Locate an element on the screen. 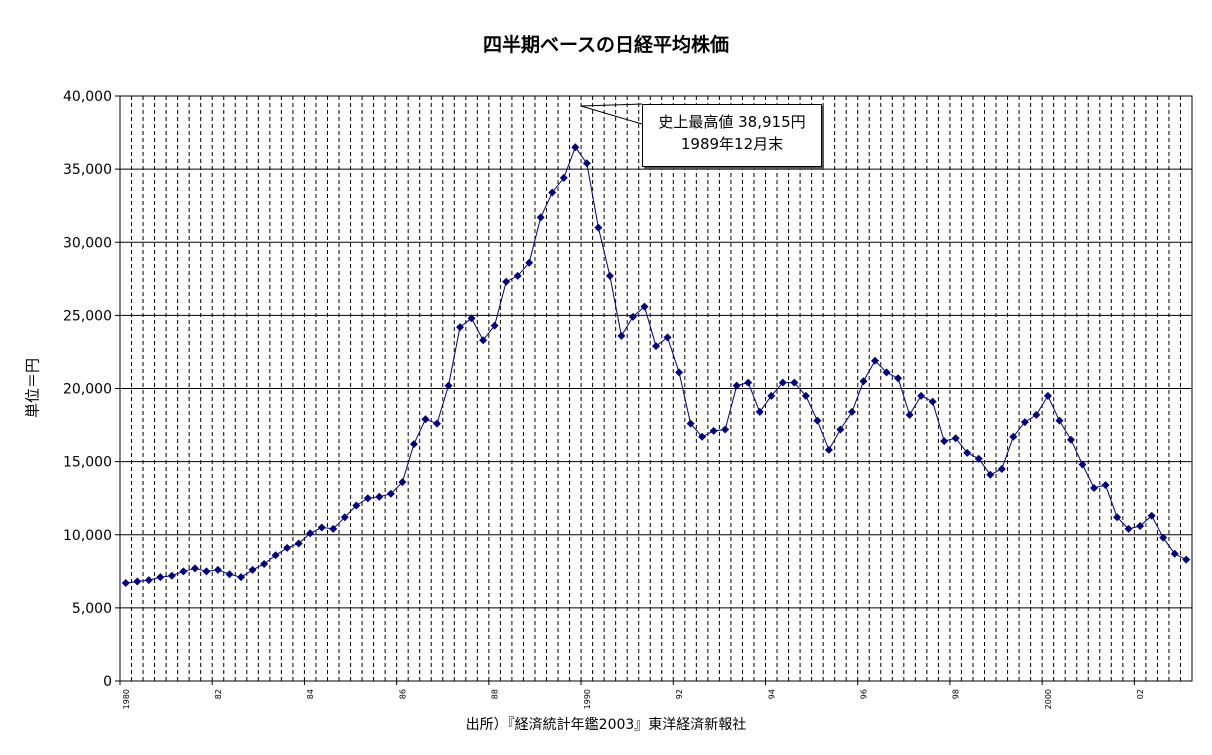  chart-title: 四半期ベースの日経平均株価 is located at coordinates (606, 45).